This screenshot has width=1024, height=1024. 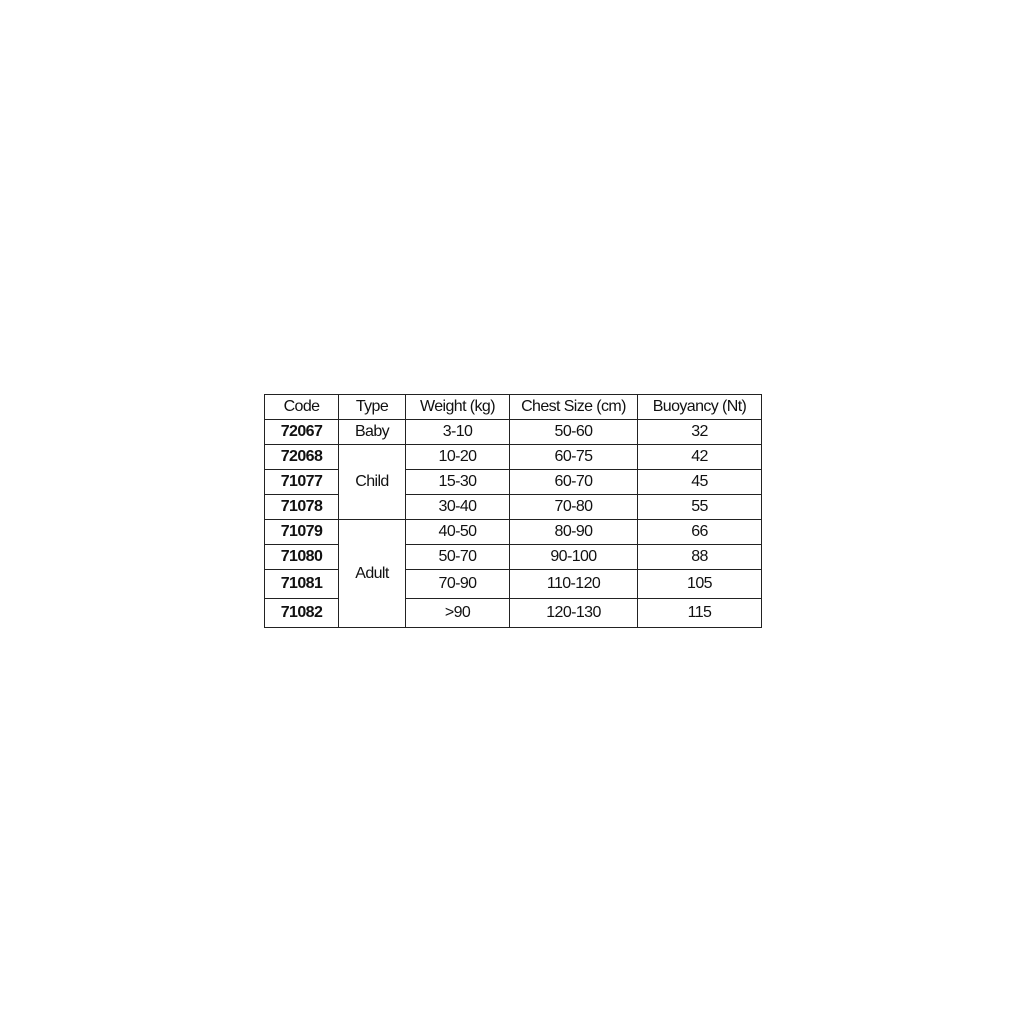 What do you see at coordinates (457, 532) in the screenshot?
I see `weight-cell: 40-50` at bounding box center [457, 532].